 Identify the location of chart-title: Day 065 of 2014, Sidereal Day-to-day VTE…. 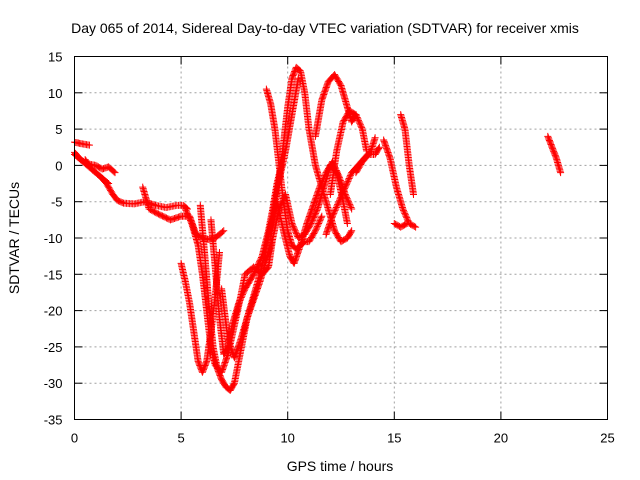
(325, 28).